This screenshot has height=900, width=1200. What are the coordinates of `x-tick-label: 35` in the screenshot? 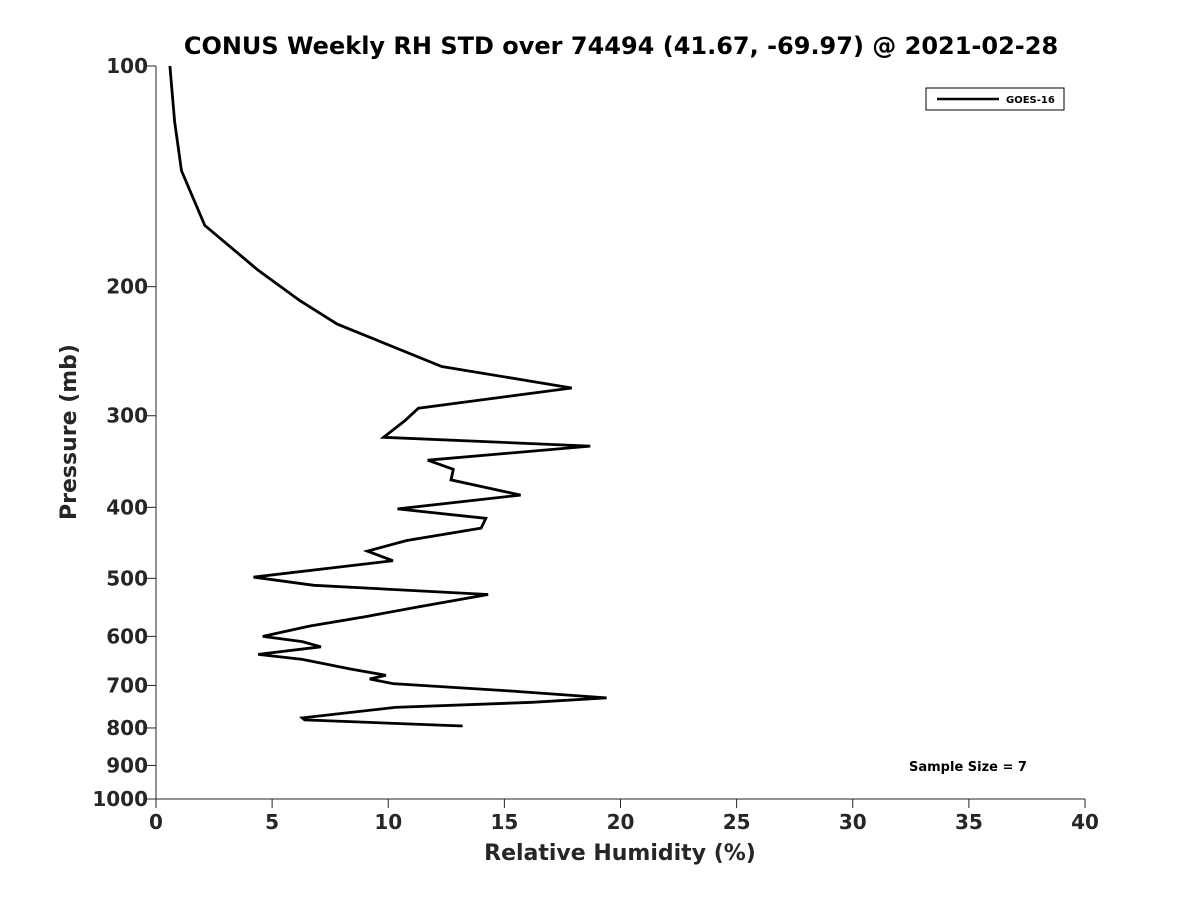 It's located at (969, 822).